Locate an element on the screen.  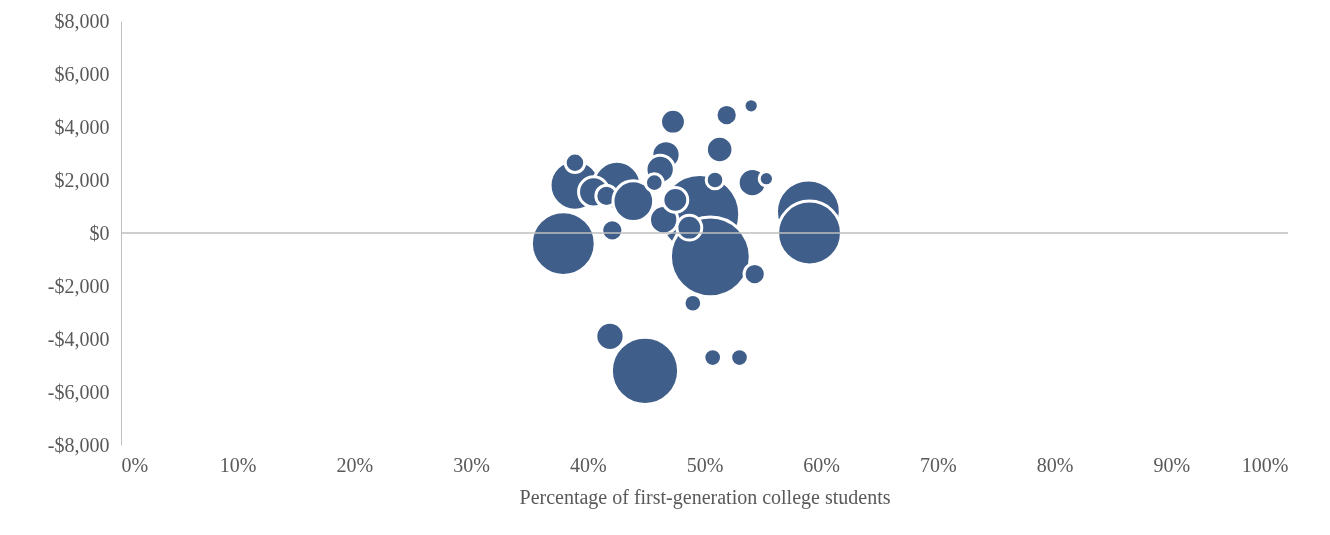
y-tick-label: -$2,000 is located at coordinates (78, 285).